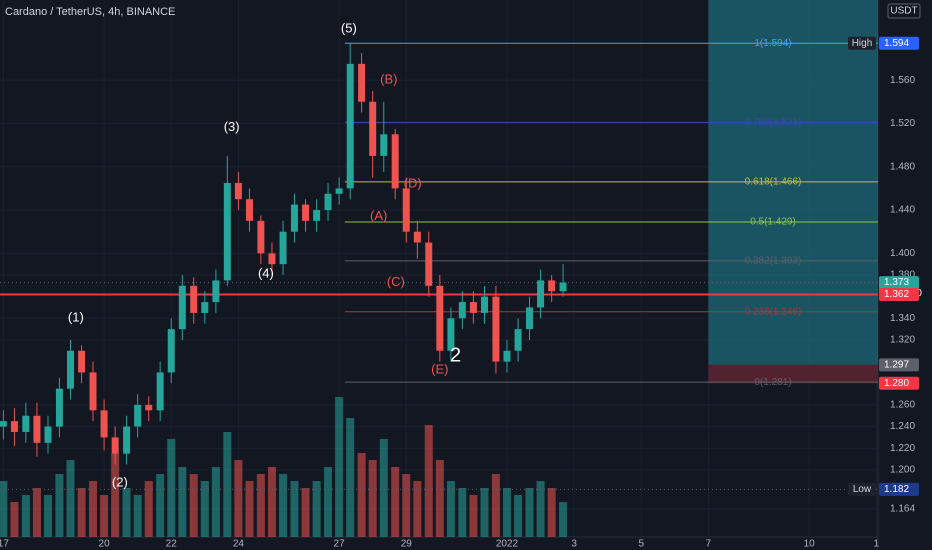 The image size is (932, 550). What do you see at coordinates (773, 122) in the screenshot?
I see `fib-label: 0.786(1.521)` at bounding box center [773, 122].